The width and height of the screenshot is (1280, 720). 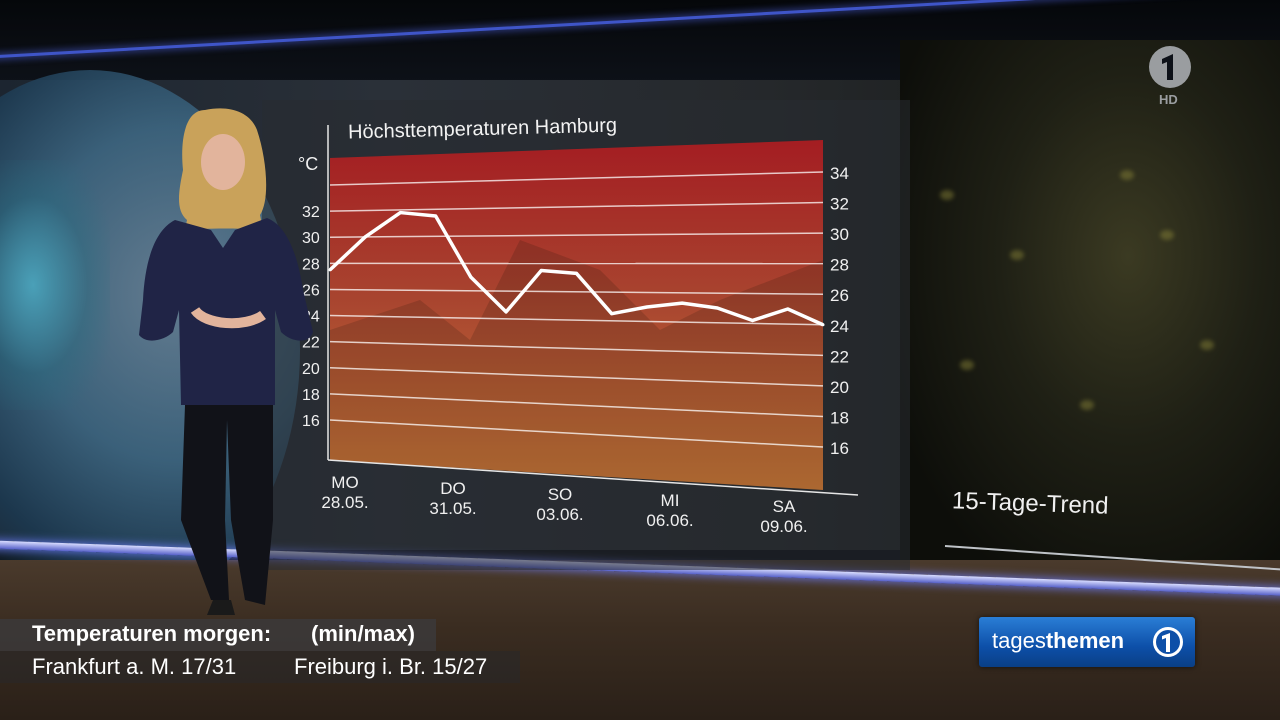 What do you see at coordinates (152, 633) in the screenshot?
I see `lower-third-title: Temperaturen morgen:` at bounding box center [152, 633].